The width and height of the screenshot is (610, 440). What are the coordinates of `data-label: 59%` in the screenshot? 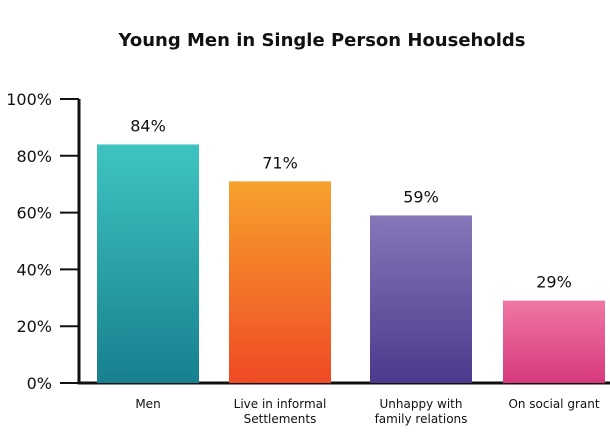 It's located at (421, 196).